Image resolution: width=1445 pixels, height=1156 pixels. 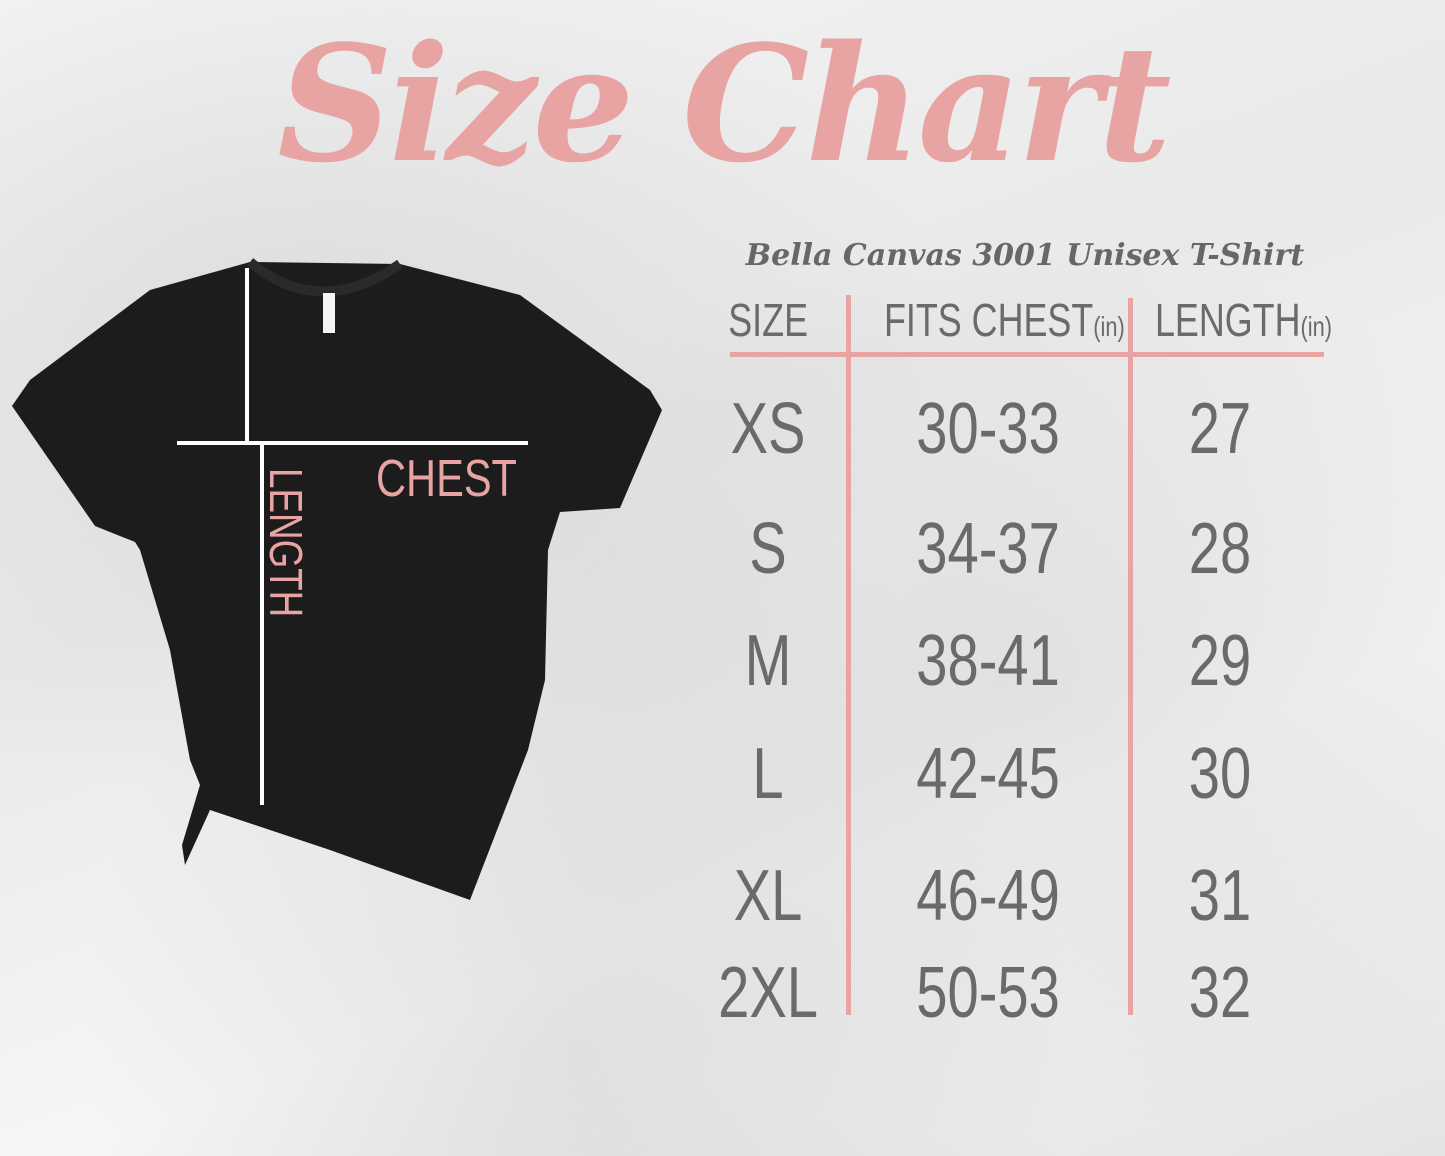 What do you see at coordinates (768, 320) in the screenshot?
I see `header-size: SIZE` at bounding box center [768, 320].